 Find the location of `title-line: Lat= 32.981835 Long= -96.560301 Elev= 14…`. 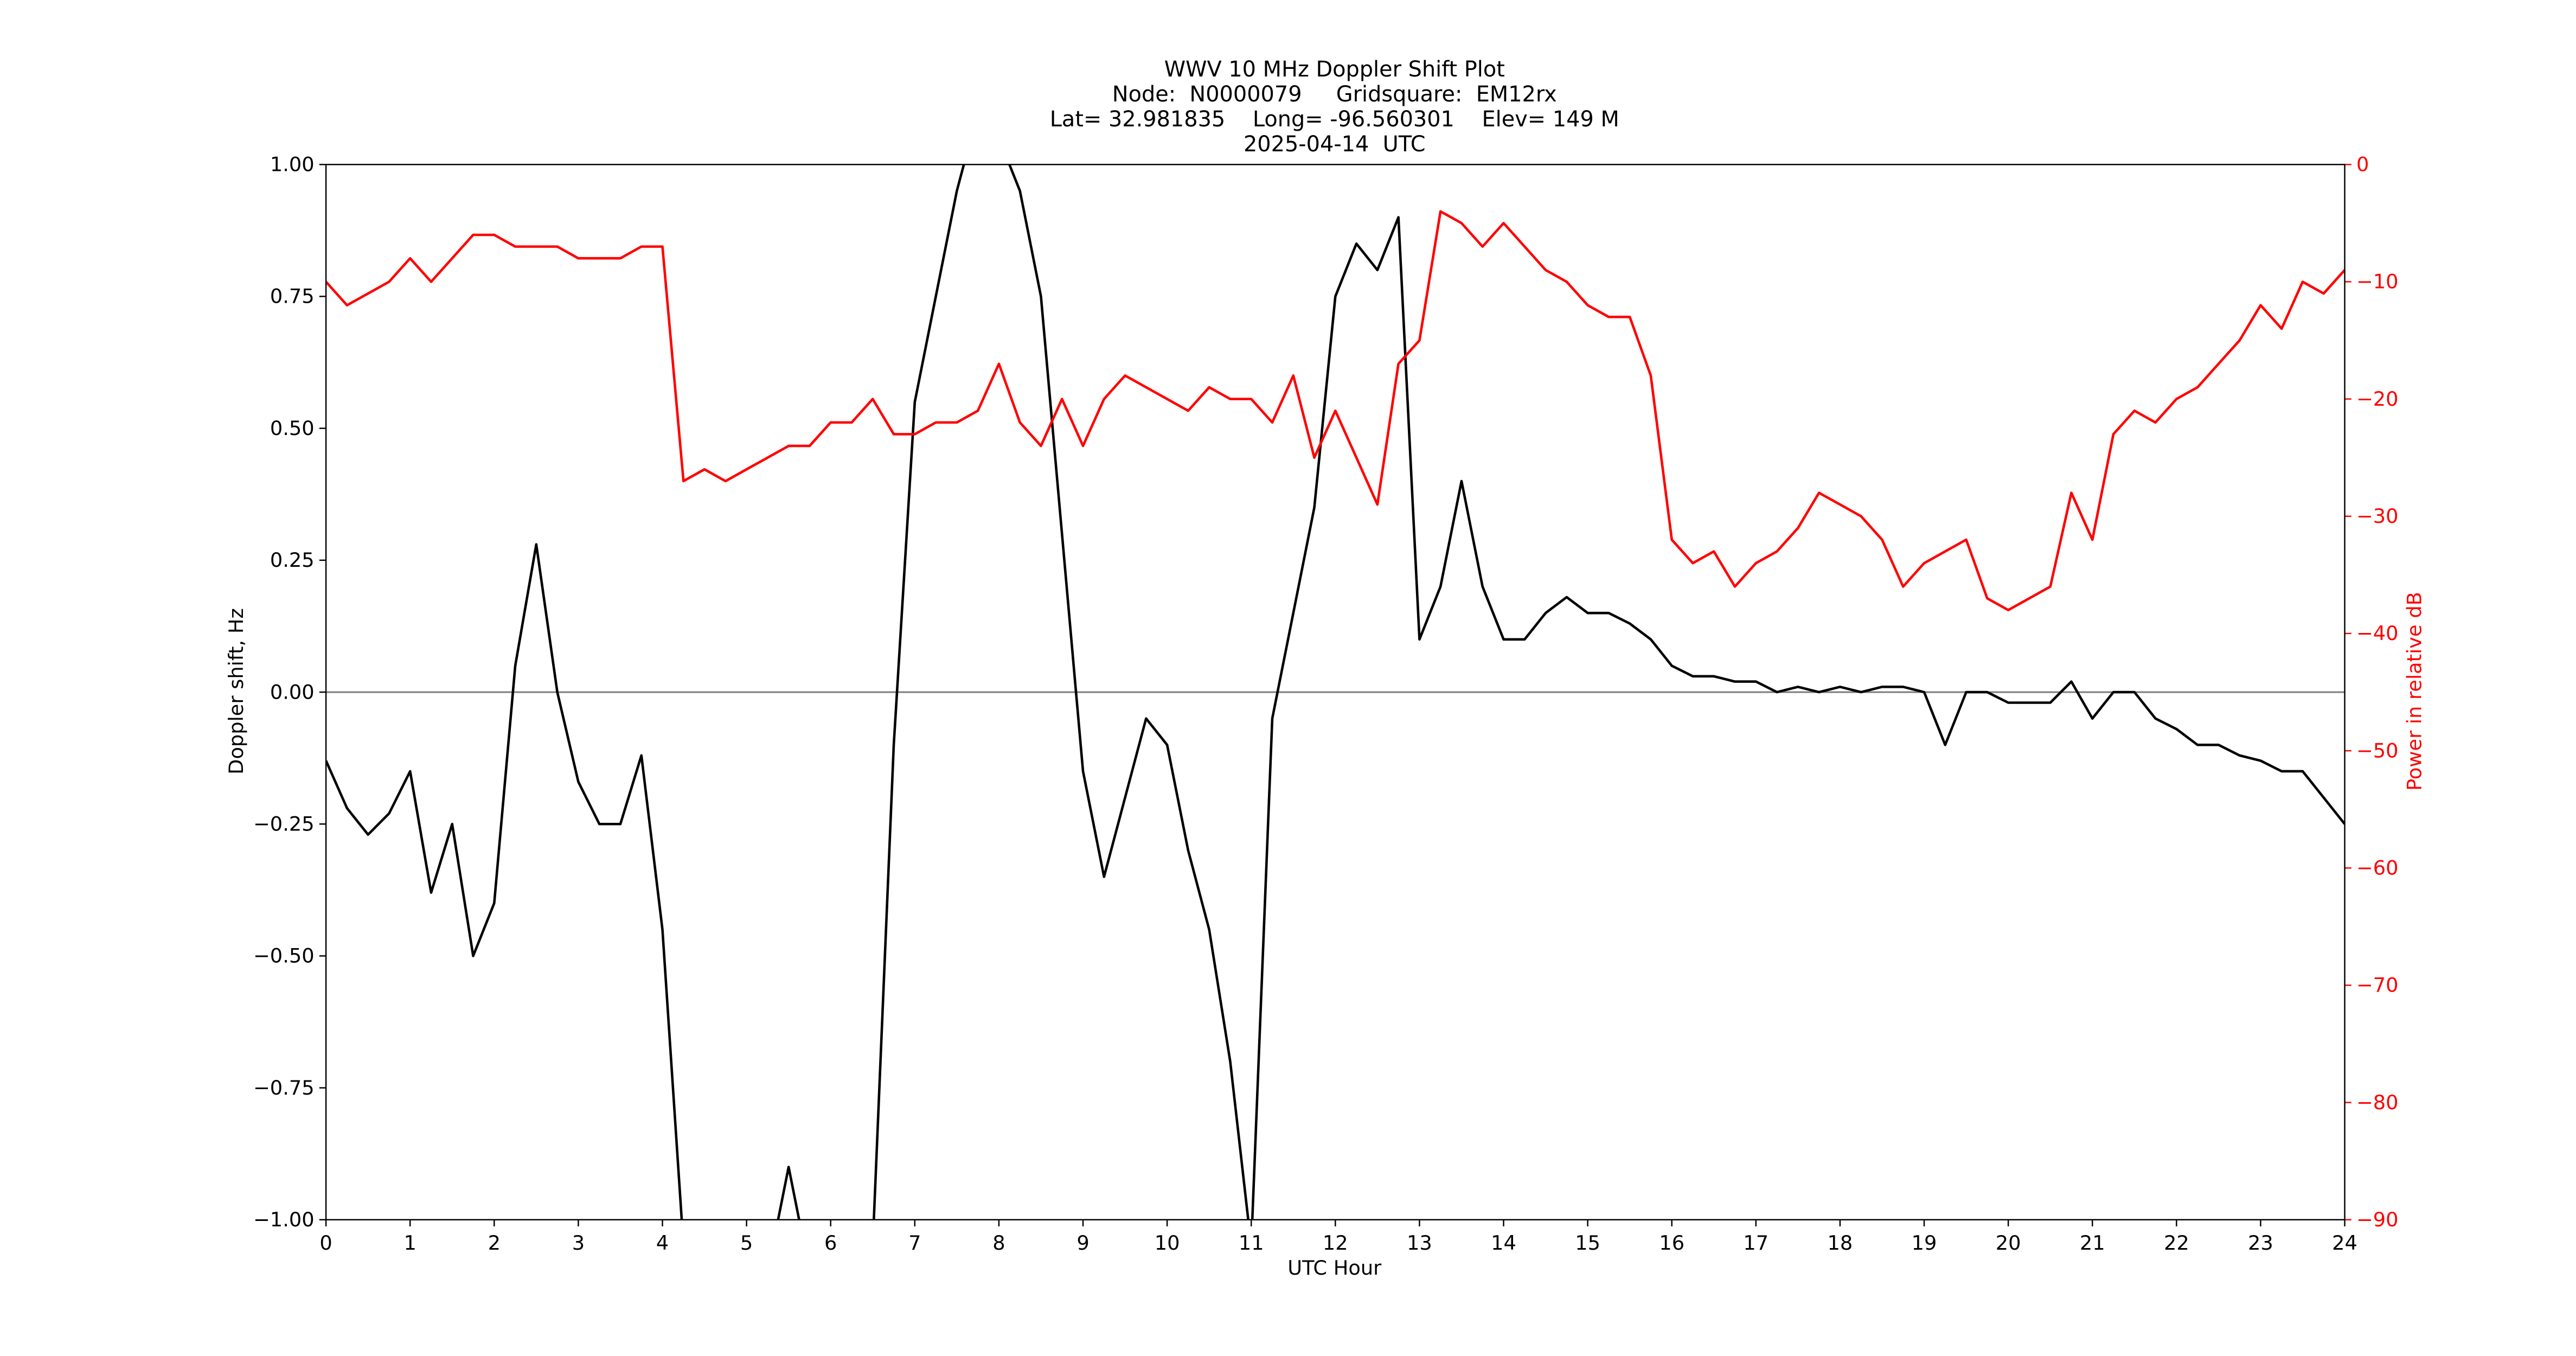

title-line: Lat= 32.981835 Long= -96.560301 Elev= 14… is located at coordinates (1334, 119).